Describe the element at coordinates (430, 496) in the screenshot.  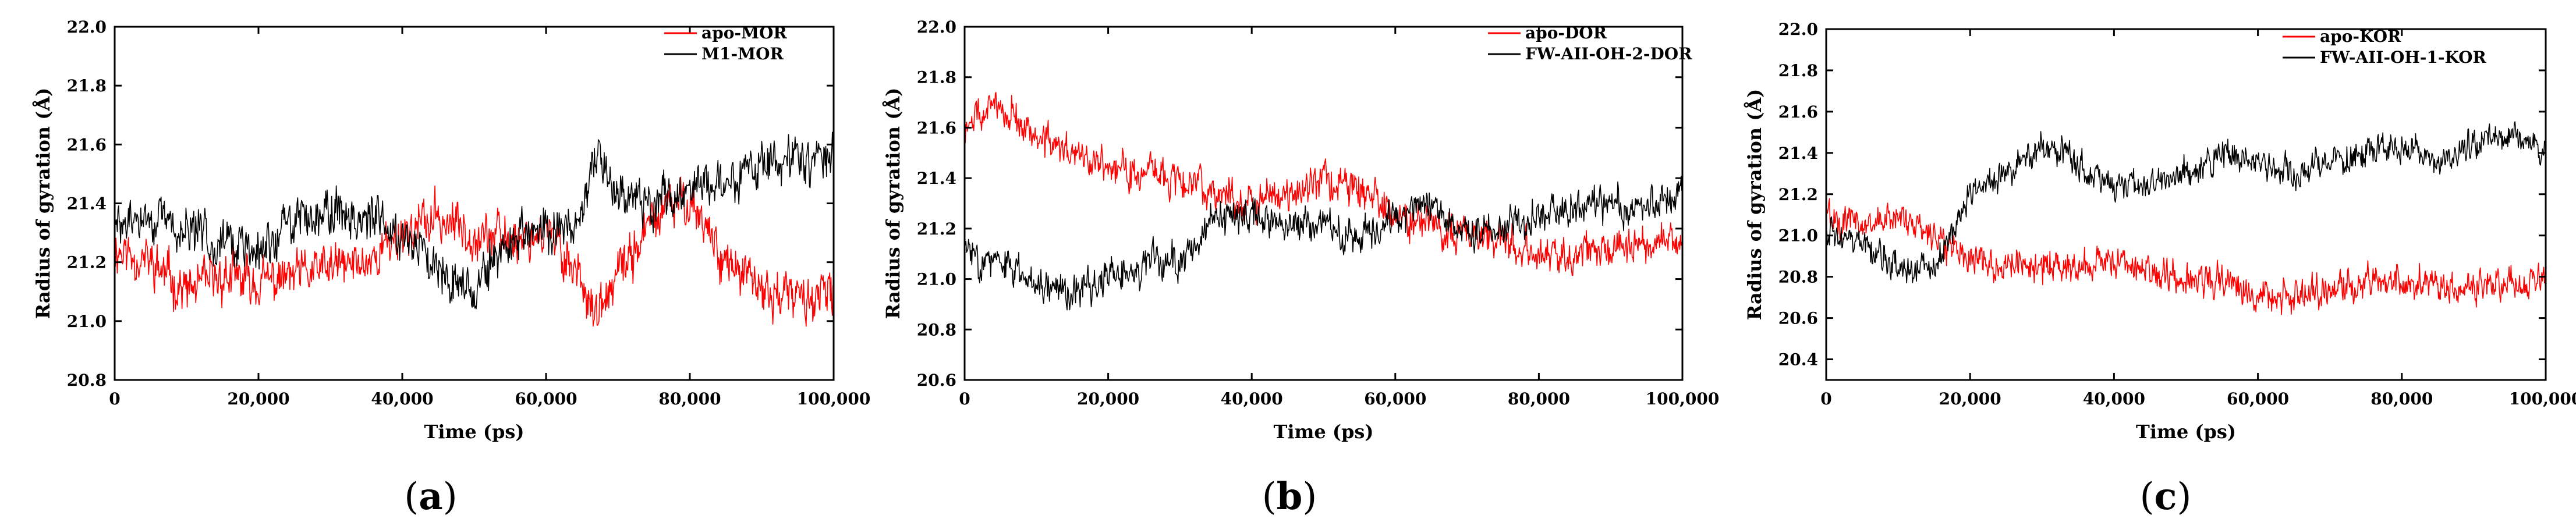
I see `panel-label: (a)` at that location.